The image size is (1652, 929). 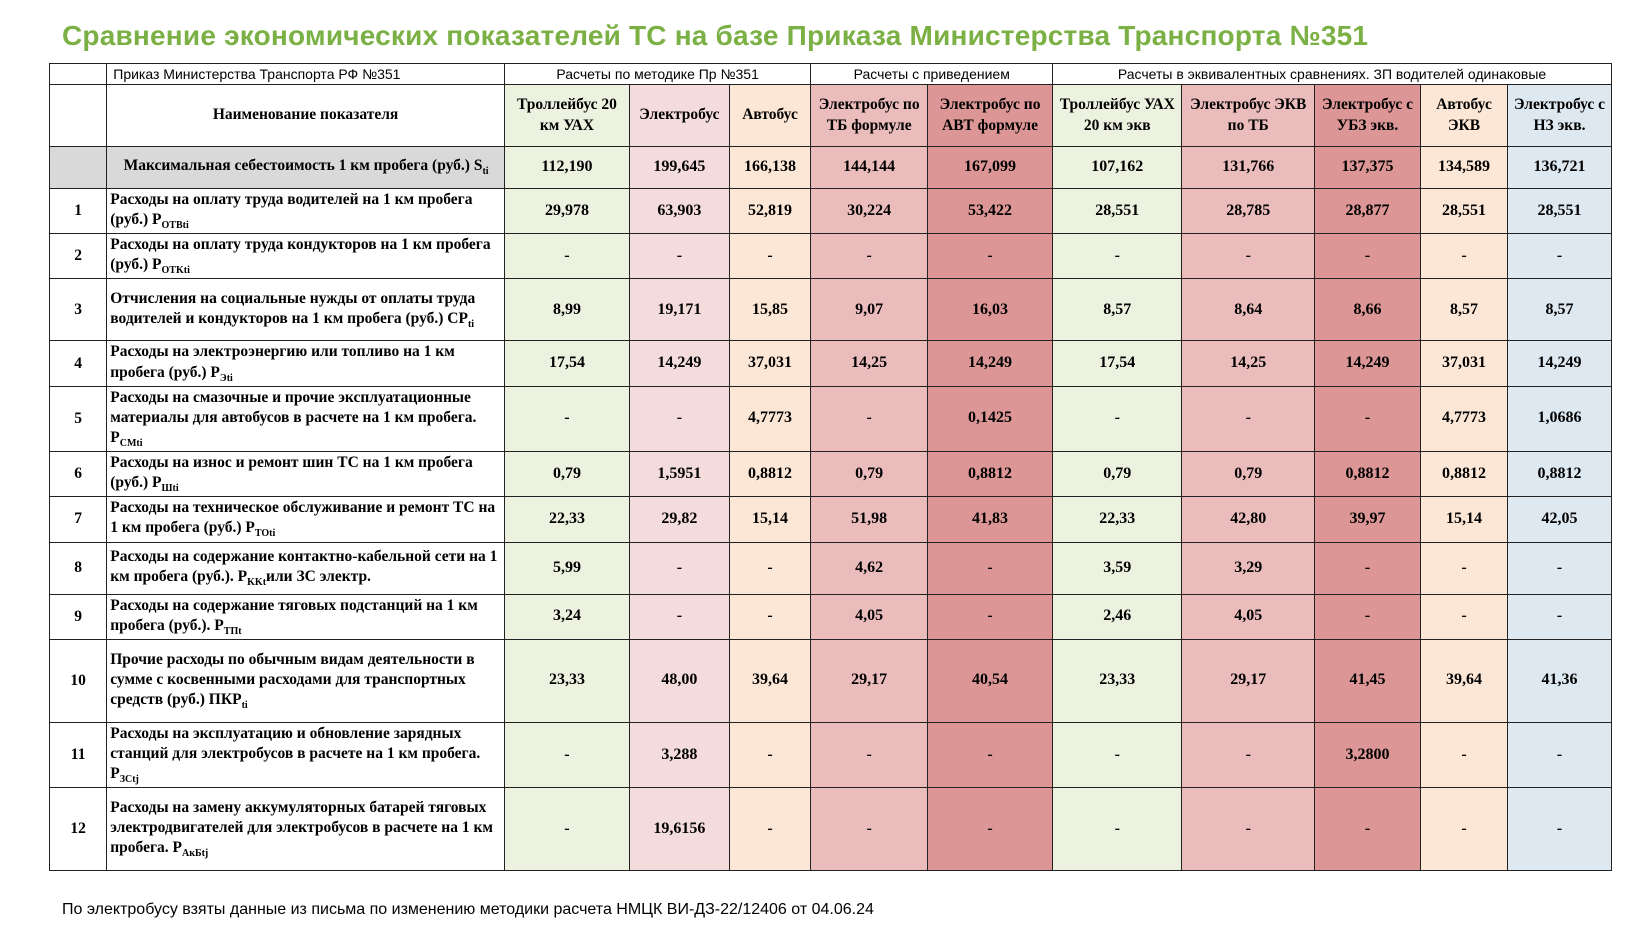 I want to click on value-cell: 3,29, so click(x=1248, y=568).